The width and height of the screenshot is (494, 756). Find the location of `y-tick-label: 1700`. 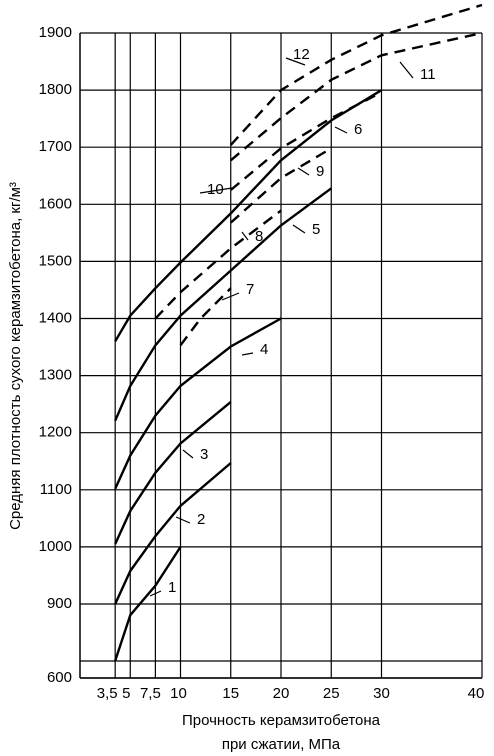

y-tick-label: 1700 is located at coordinates (55, 146).